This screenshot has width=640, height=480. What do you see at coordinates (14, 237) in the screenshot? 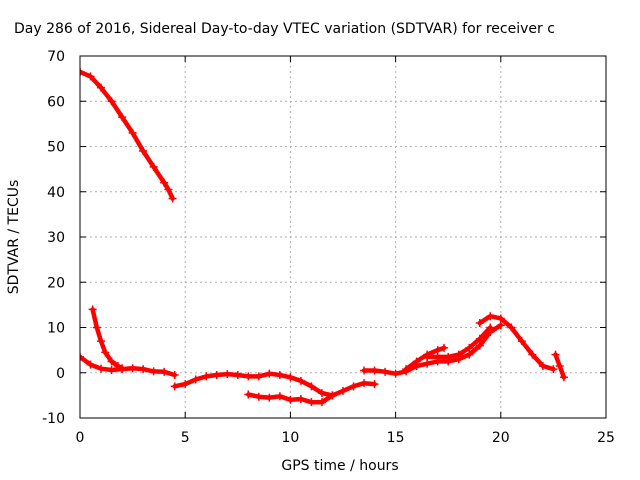
I see `y-axis-title: SDTVAR / TECUs` at bounding box center [14, 237].